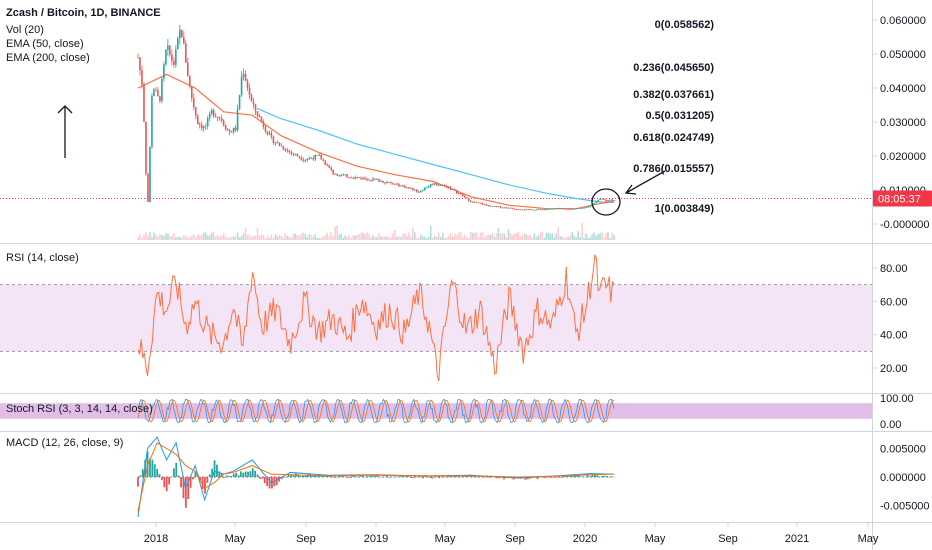 Image resolution: width=932 pixels, height=550 pixels. Describe the element at coordinates (797, 539) in the screenshot. I see `time-tick-label: 2021` at that location.